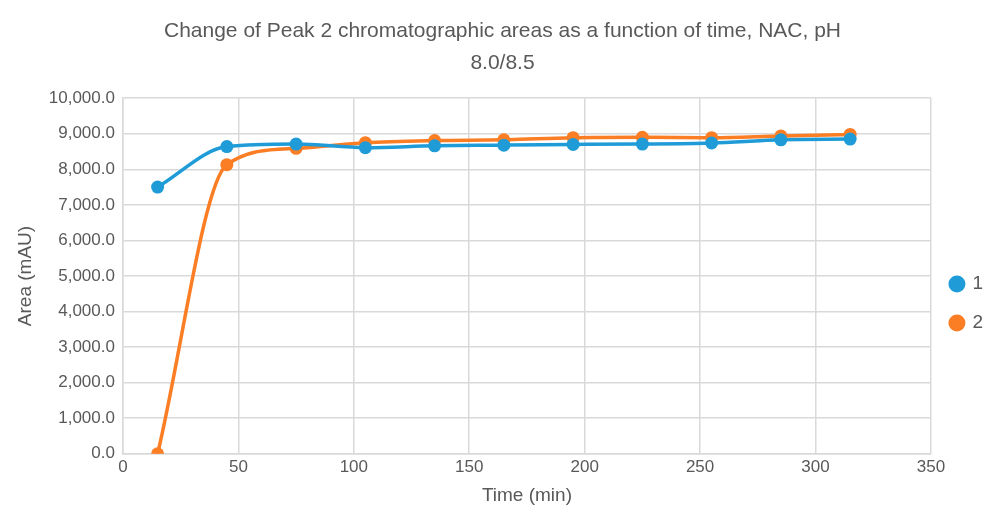 The height and width of the screenshot is (511, 1005). I want to click on y-axis-title: Area (mAU), so click(24, 276).